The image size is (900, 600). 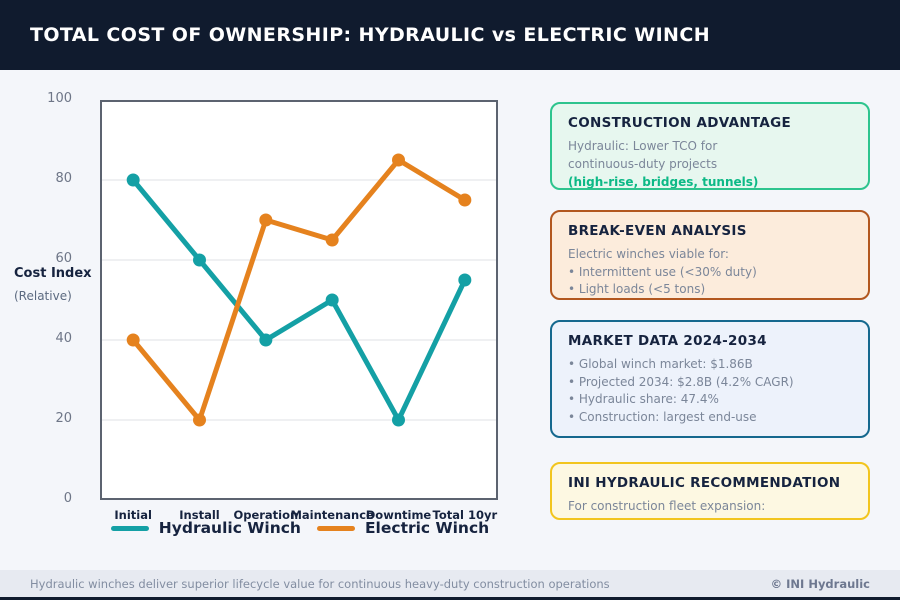 I want to click on legend-label: Electric Winch, so click(x=427, y=528).